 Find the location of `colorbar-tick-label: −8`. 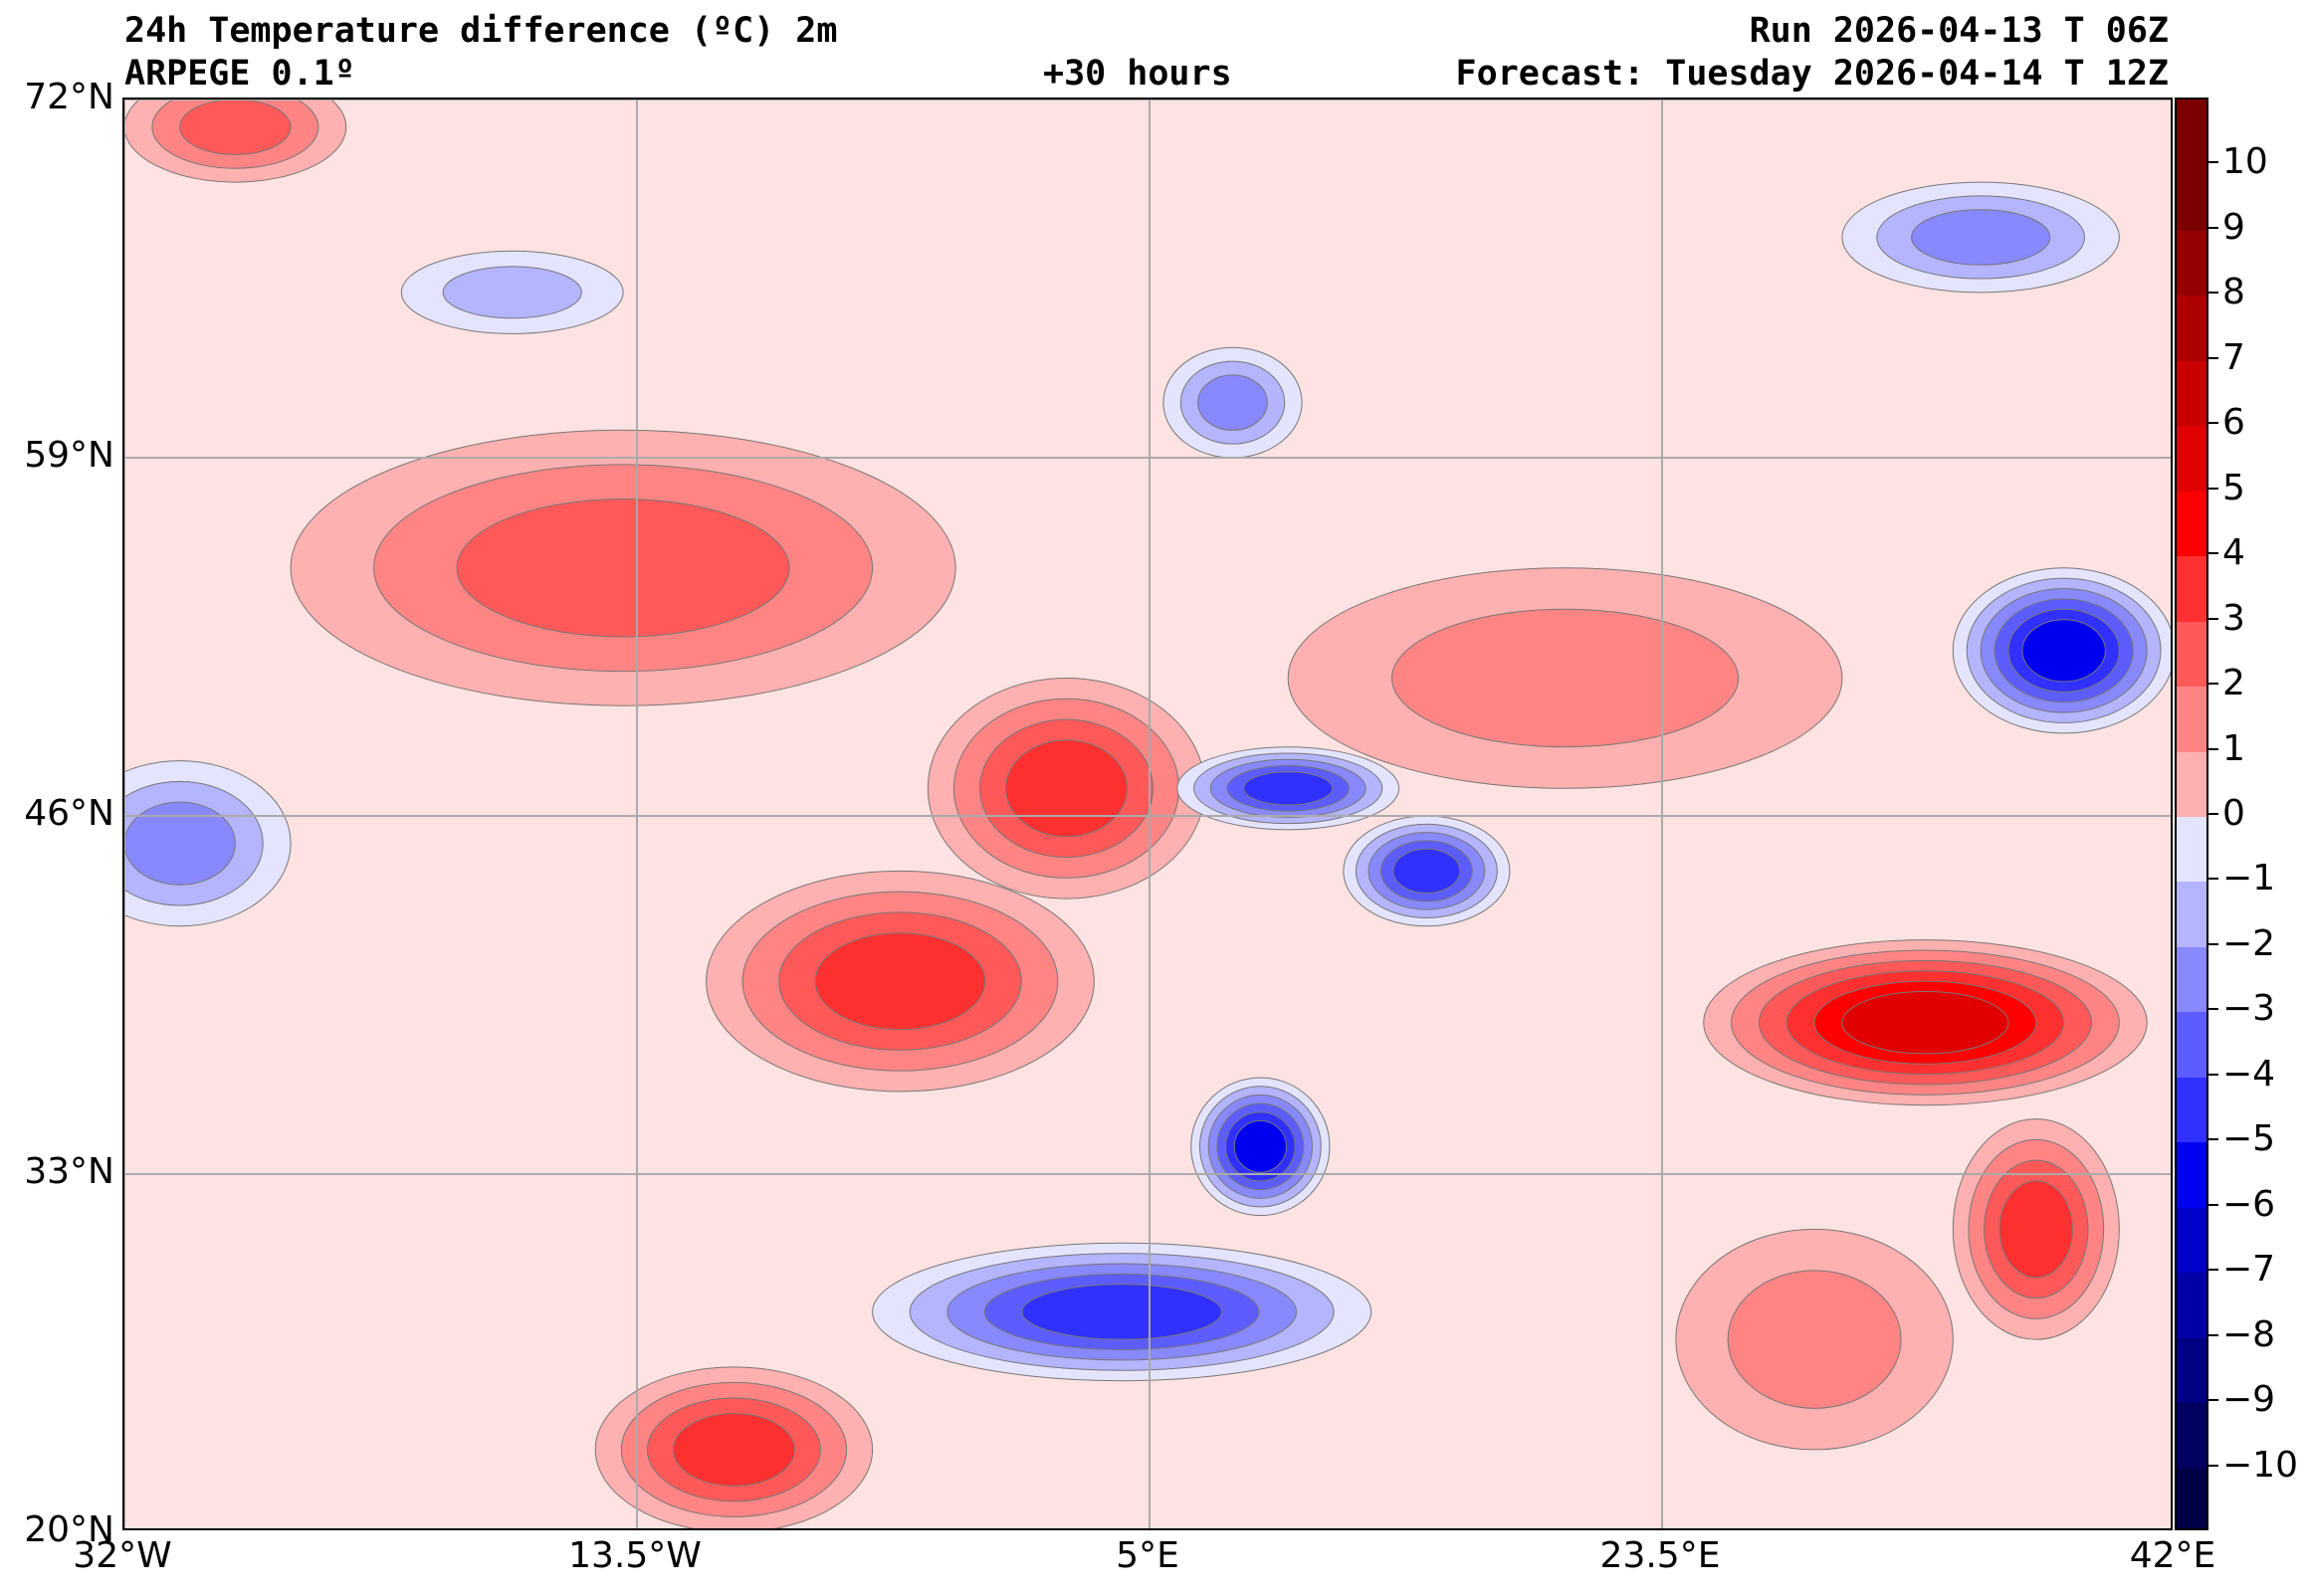

colorbar-tick-label: −8 is located at coordinates (2249, 1334).